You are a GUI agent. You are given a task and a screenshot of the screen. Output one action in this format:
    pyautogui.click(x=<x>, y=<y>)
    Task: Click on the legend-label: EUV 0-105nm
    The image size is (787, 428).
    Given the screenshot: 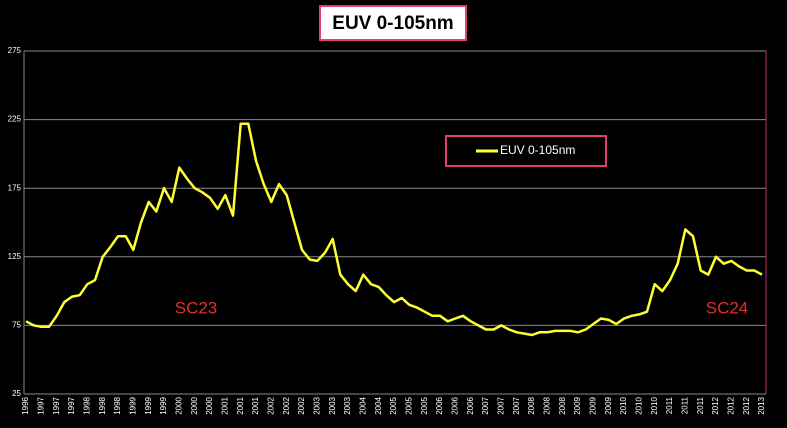 What is the action you would take?
    pyautogui.click(x=537, y=150)
    